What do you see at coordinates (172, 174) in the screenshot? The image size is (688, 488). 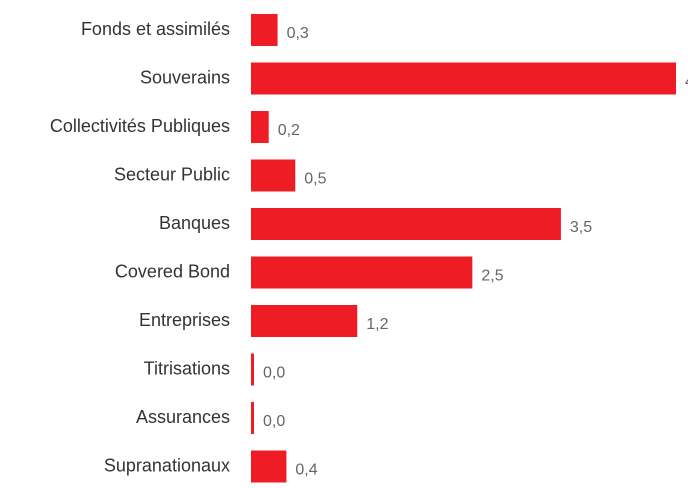 I see `category-label: Secteur Public` at bounding box center [172, 174].